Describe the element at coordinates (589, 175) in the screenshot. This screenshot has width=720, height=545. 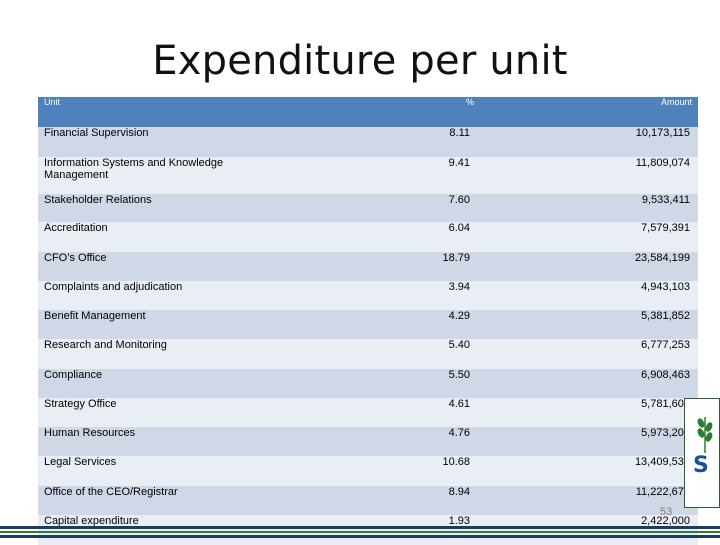
I see `cell-amount: 11,809,074` at that location.